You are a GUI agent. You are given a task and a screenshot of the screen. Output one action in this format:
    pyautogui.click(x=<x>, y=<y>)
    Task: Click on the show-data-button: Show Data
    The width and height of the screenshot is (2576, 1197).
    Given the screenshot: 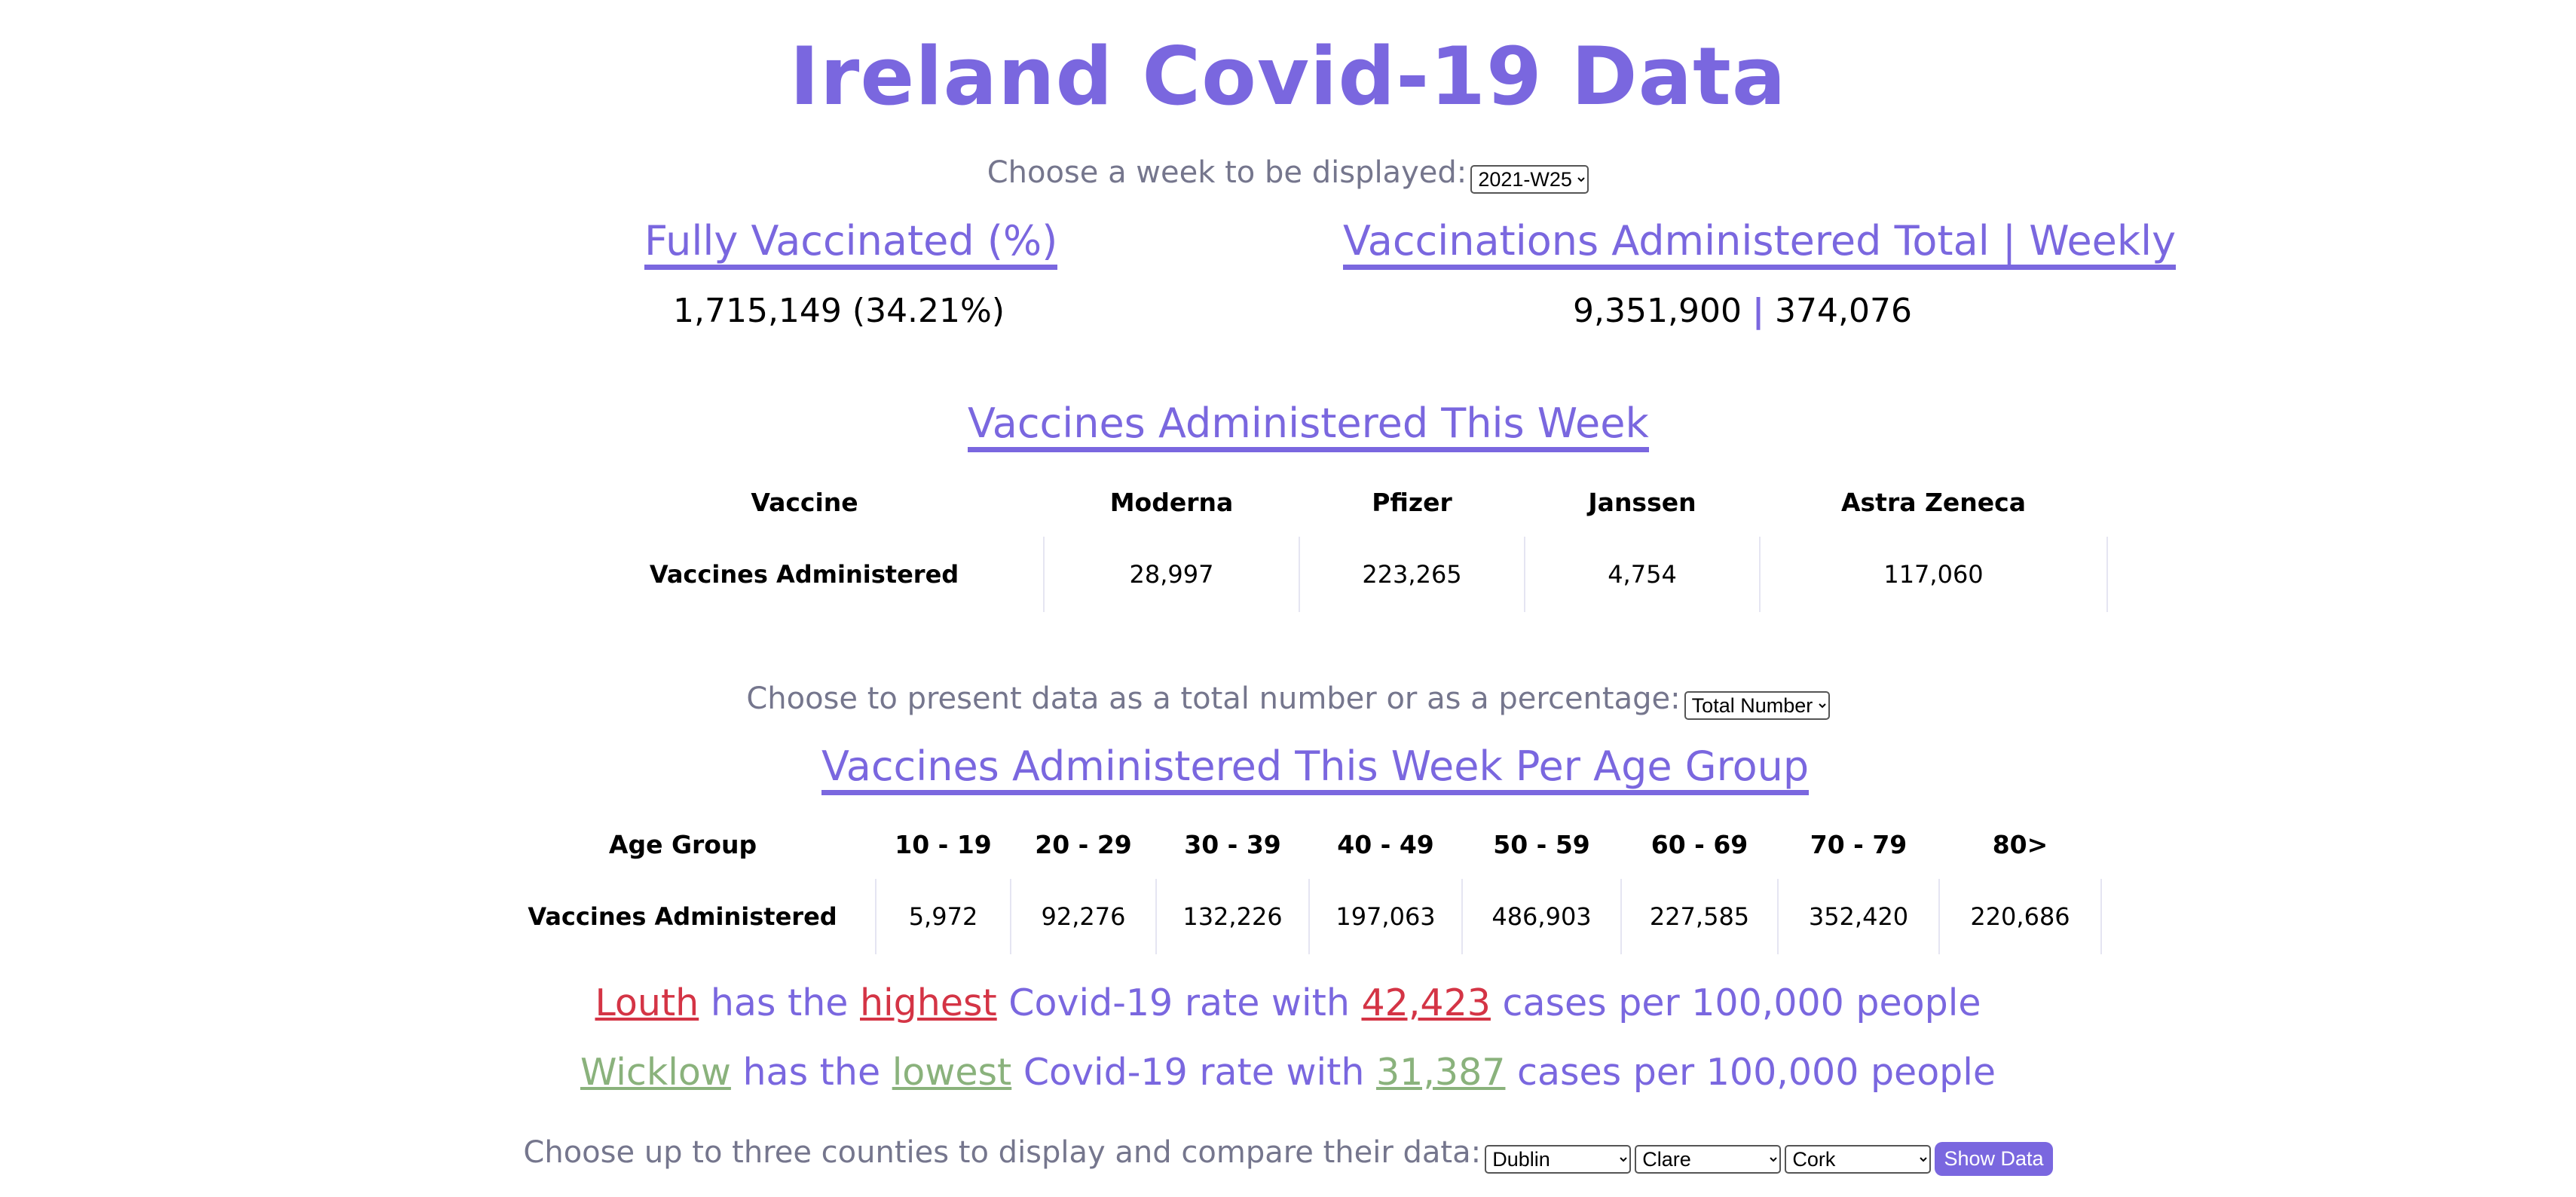 What is the action you would take?
    pyautogui.click(x=1994, y=1159)
    